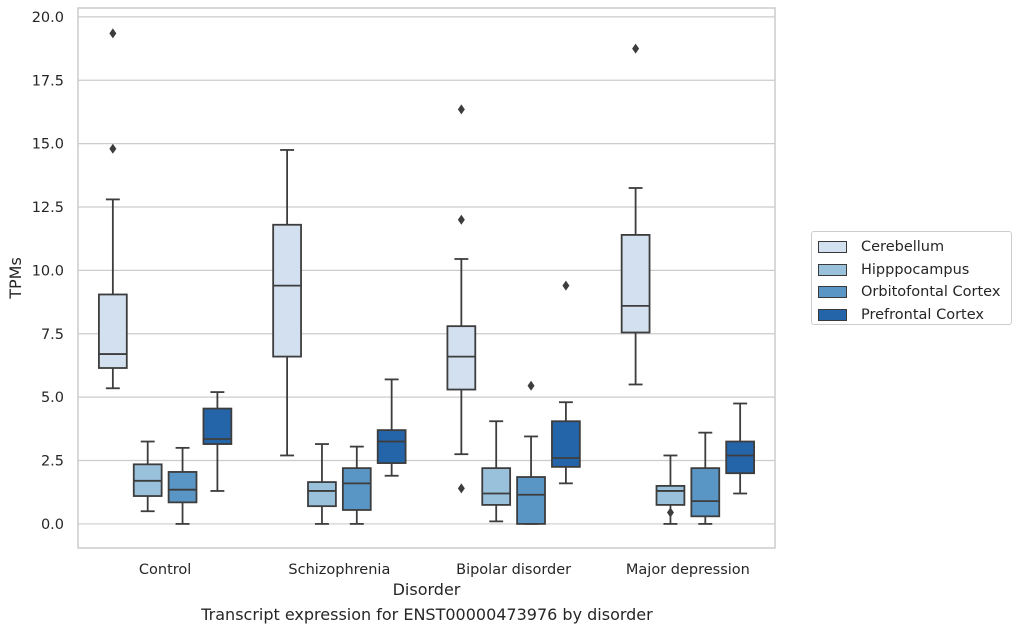 The height and width of the screenshot is (634, 1023). What do you see at coordinates (52, 335) in the screenshot?
I see `y-tick-label: 7.5` at bounding box center [52, 335].